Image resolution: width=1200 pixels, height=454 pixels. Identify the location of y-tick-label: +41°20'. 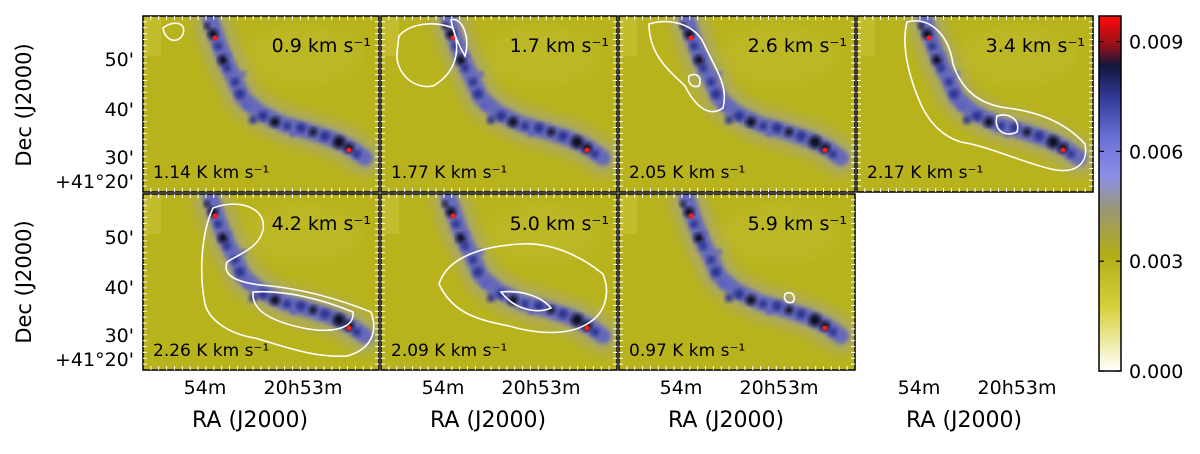
(94, 360).